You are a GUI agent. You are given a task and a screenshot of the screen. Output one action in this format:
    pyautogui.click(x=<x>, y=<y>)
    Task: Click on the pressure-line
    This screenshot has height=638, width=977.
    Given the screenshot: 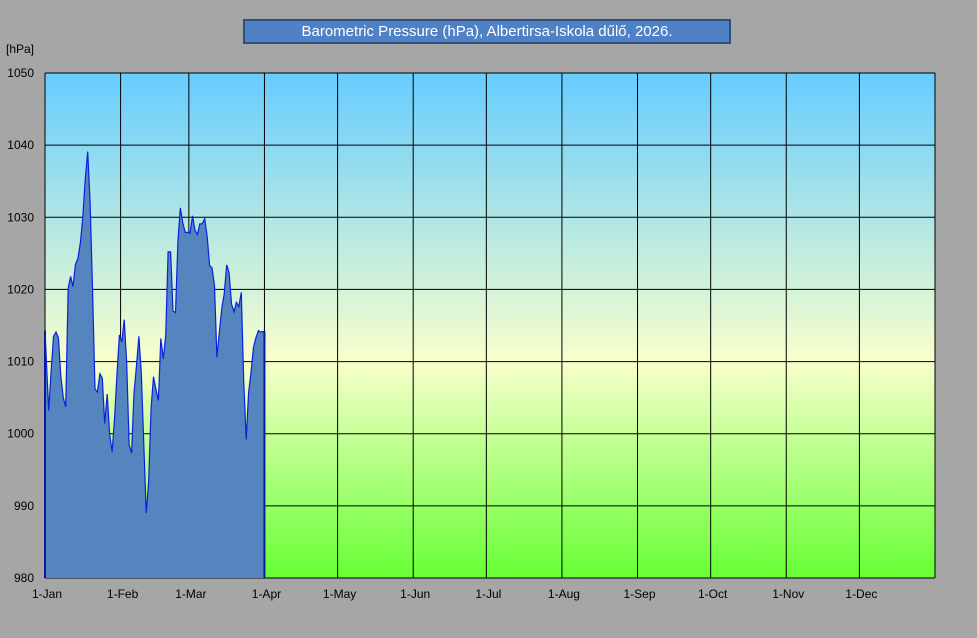 What is the action you would take?
    pyautogui.click(x=154, y=332)
    